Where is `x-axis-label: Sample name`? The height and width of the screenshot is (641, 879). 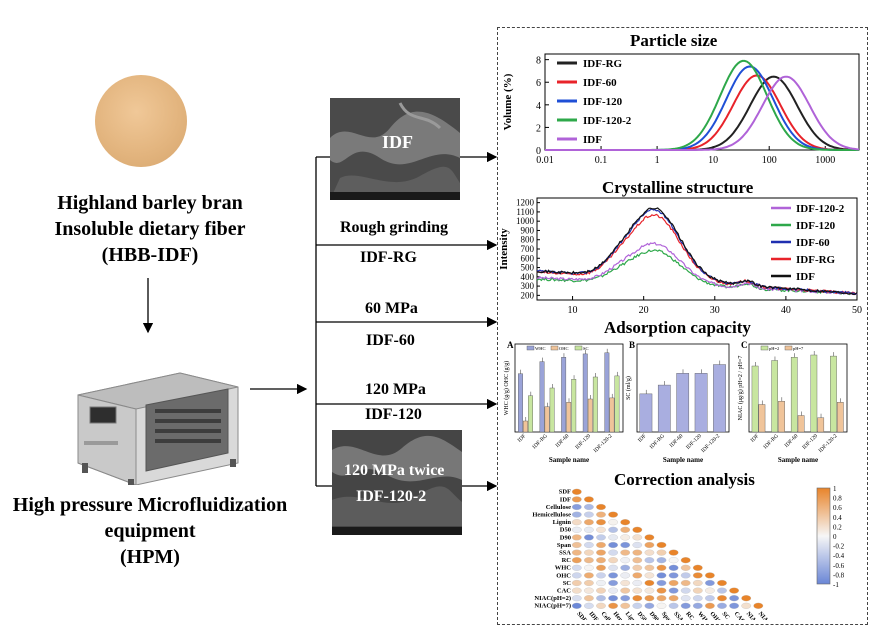
x-axis-label: Sample name is located at coordinates (798, 460).